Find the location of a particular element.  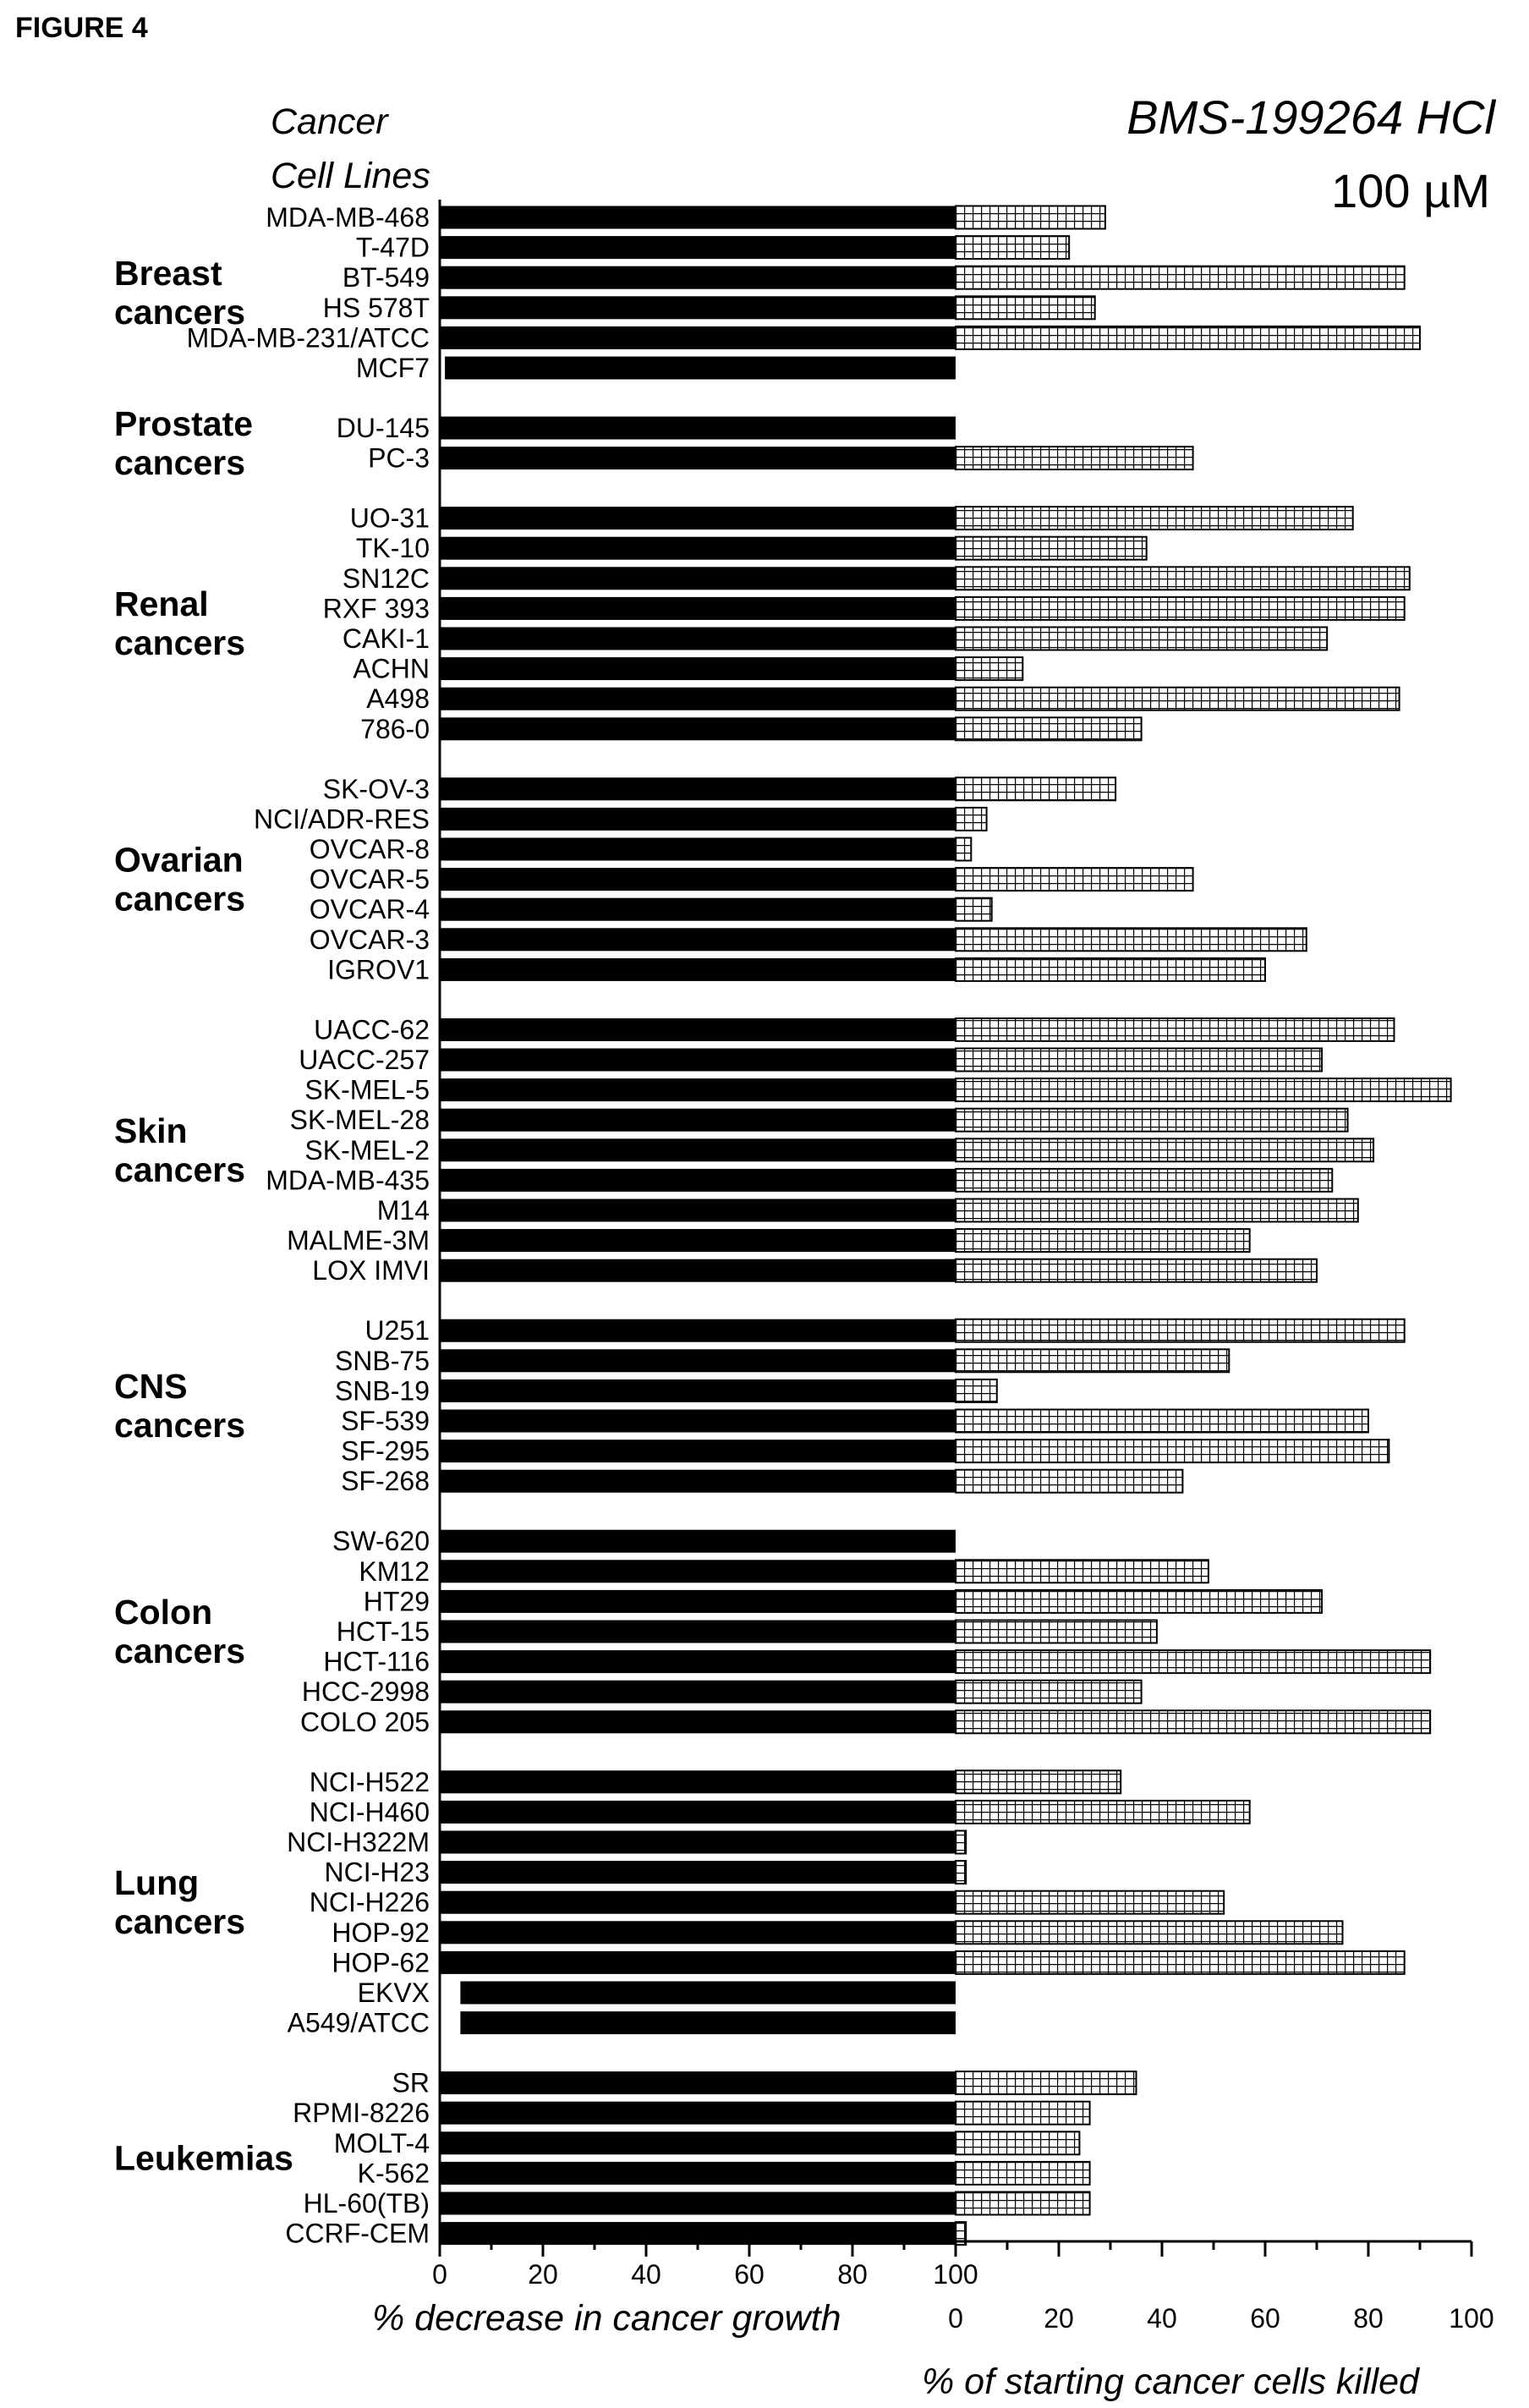

bar-killed-nci-h322m is located at coordinates (961, 1842).